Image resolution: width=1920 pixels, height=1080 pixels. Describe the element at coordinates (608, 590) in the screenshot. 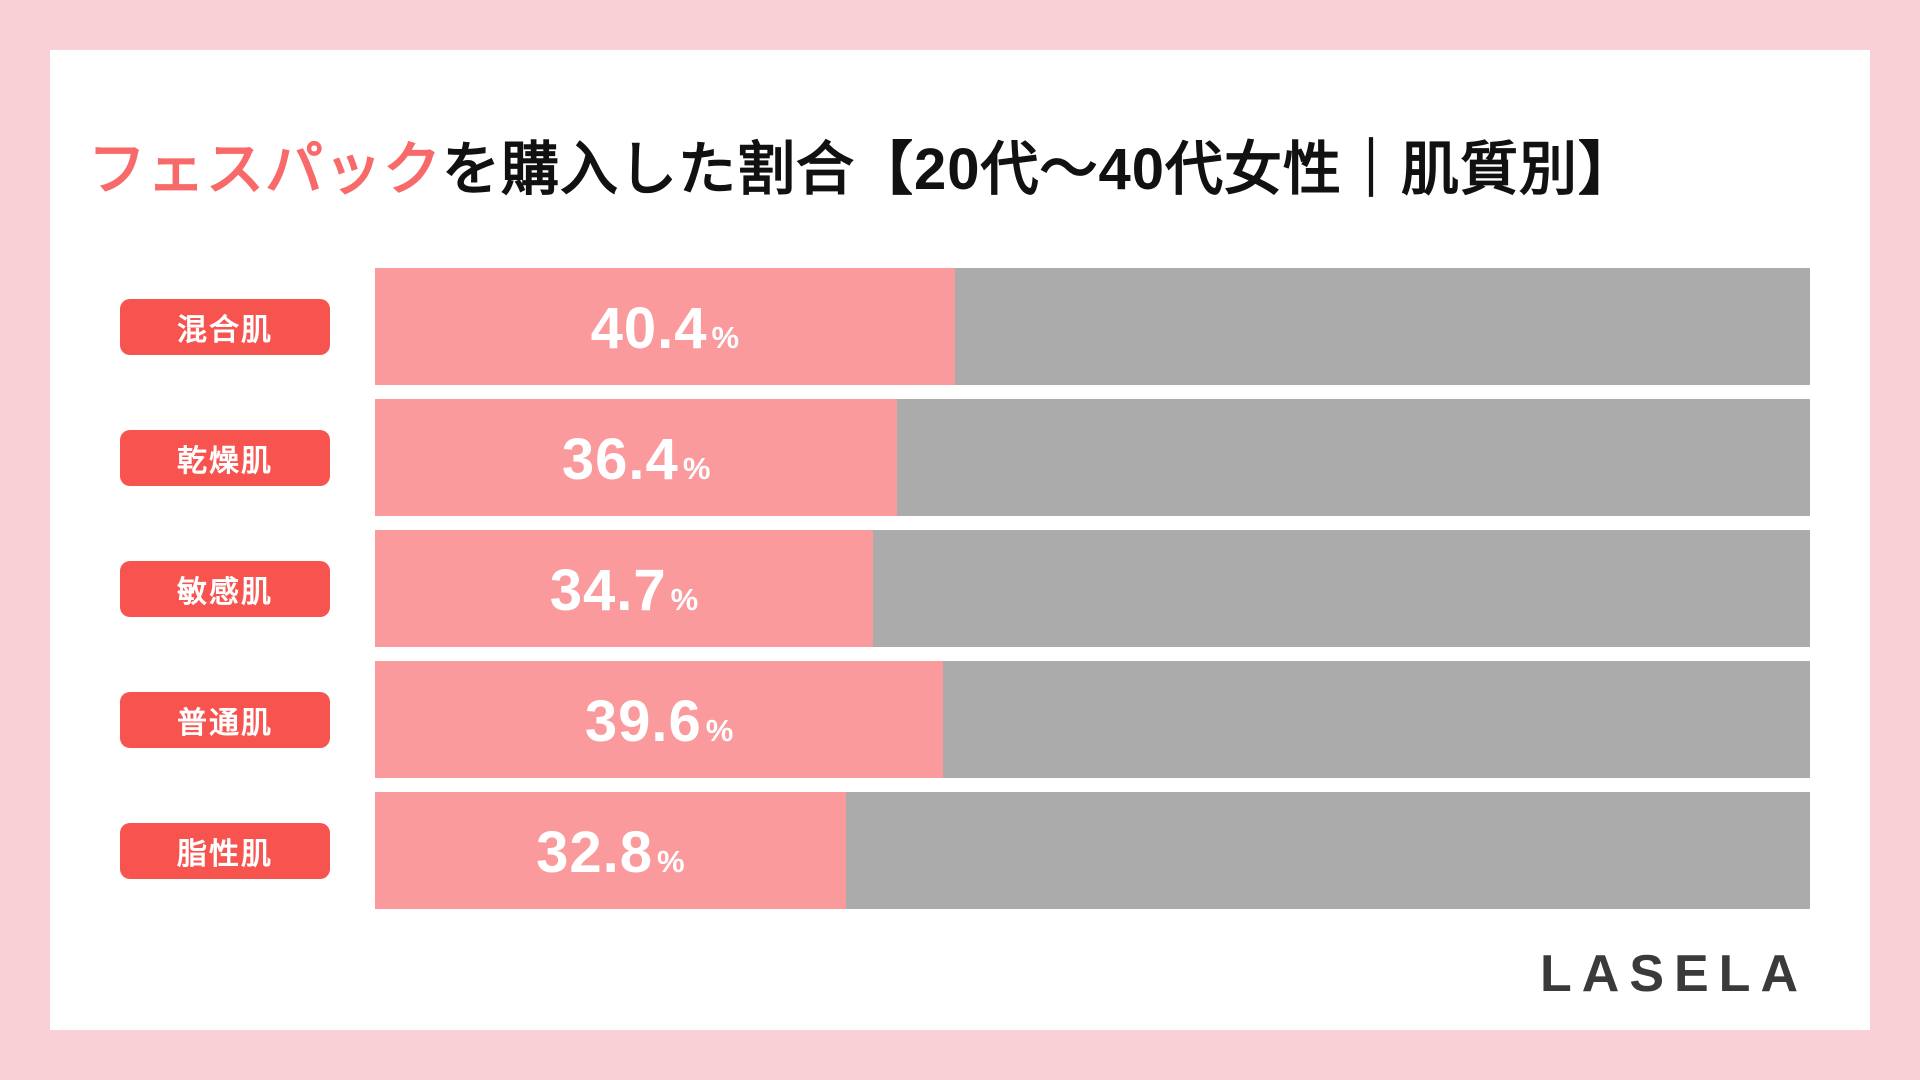

I see `bar-value-number: 34.7` at that location.